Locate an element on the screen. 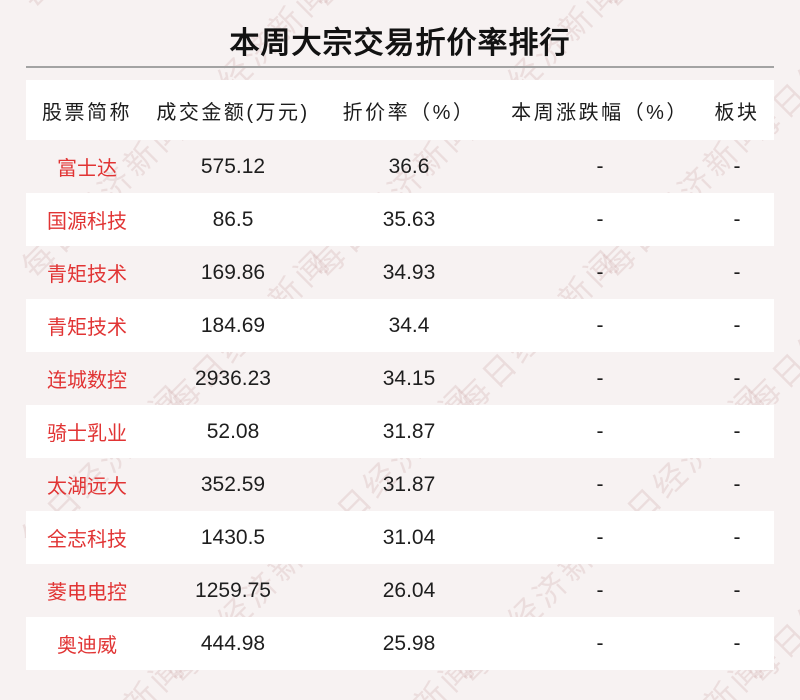 Image resolution: width=800 pixels, height=700 pixels. table-row: 骑士乳业 52.08 31.87 - - is located at coordinates (400, 431).